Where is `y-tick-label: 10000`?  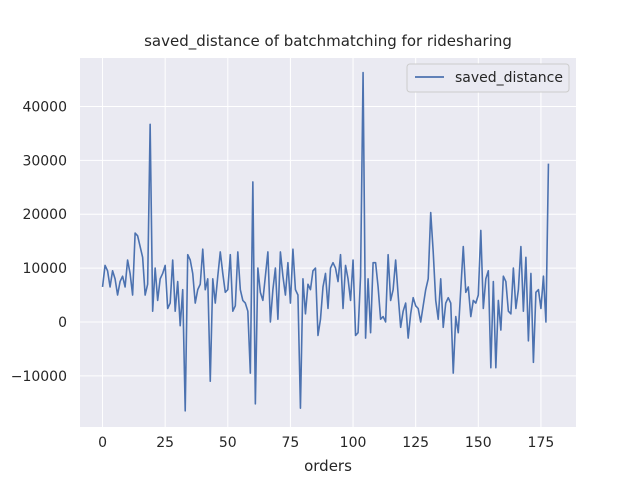
y-tick-label: 10000 is located at coordinates (44, 269).